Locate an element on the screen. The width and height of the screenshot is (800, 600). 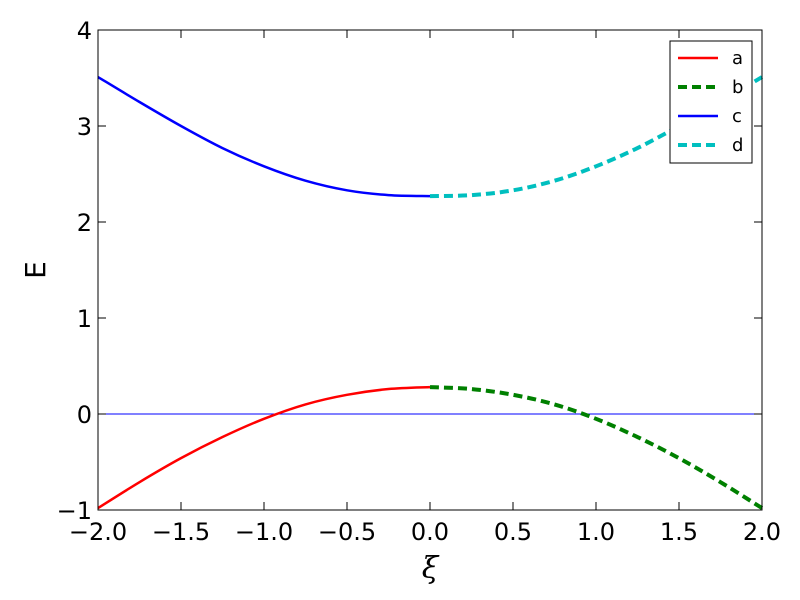
y-tick-label: 2 is located at coordinates (84, 223).